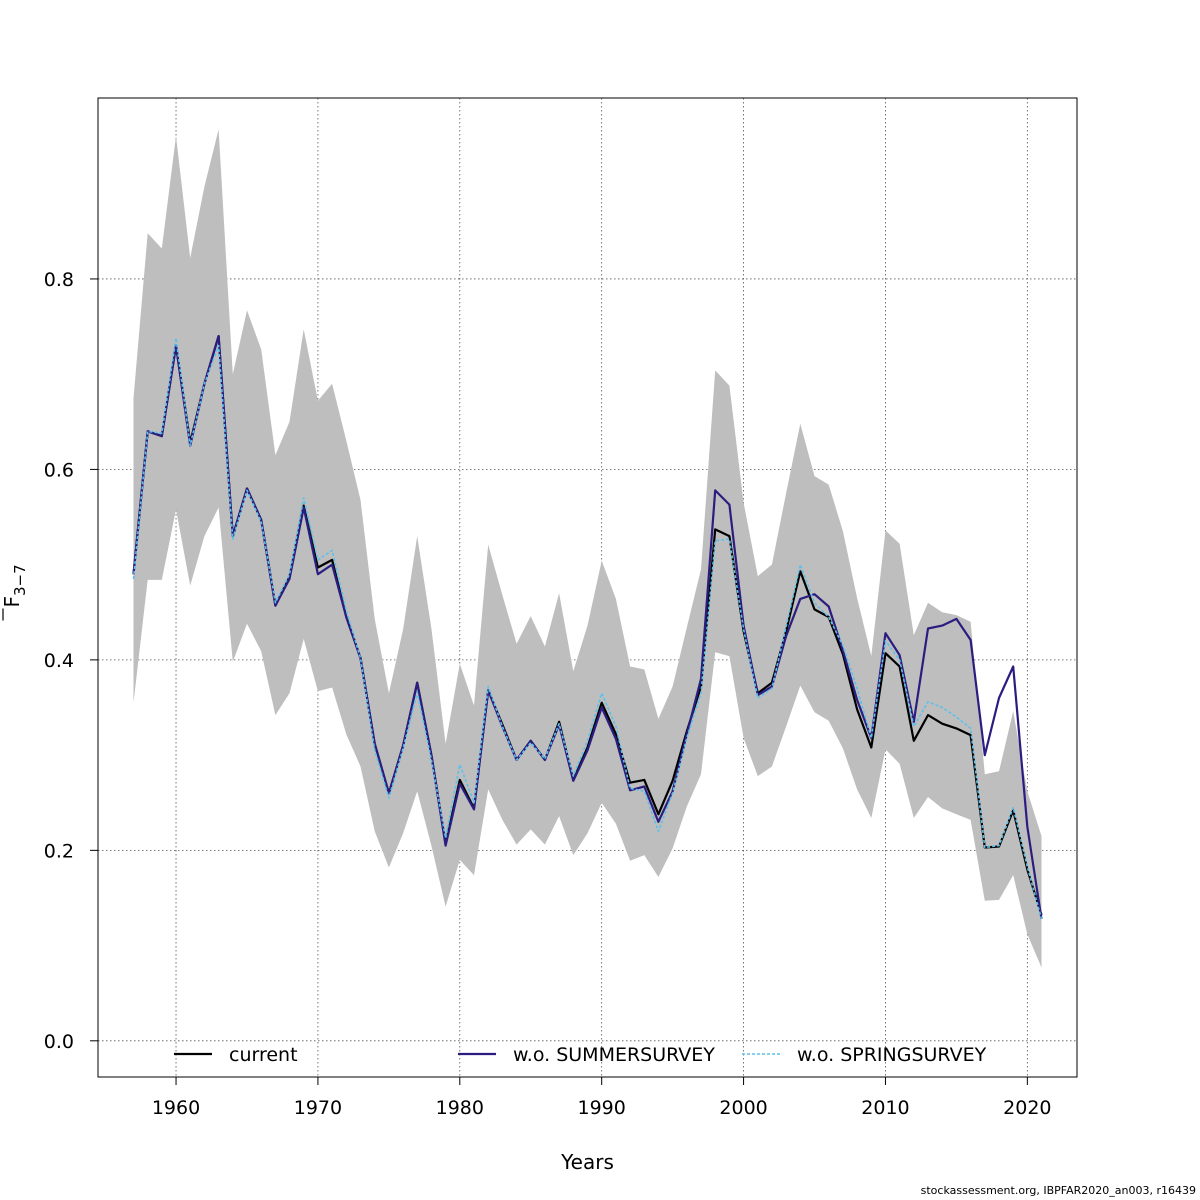 This screenshot has width=1200, height=1200. Describe the element at coordinates (892, 1055) in the screenshot. I see `legend-label: w.o. SPRINGSURVEY` at that location.